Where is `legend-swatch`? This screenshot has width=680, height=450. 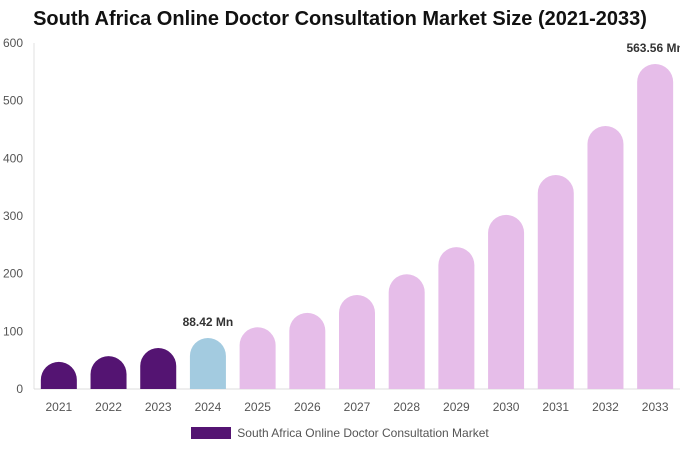
legend-swatch is located at coordinates (211, 433).